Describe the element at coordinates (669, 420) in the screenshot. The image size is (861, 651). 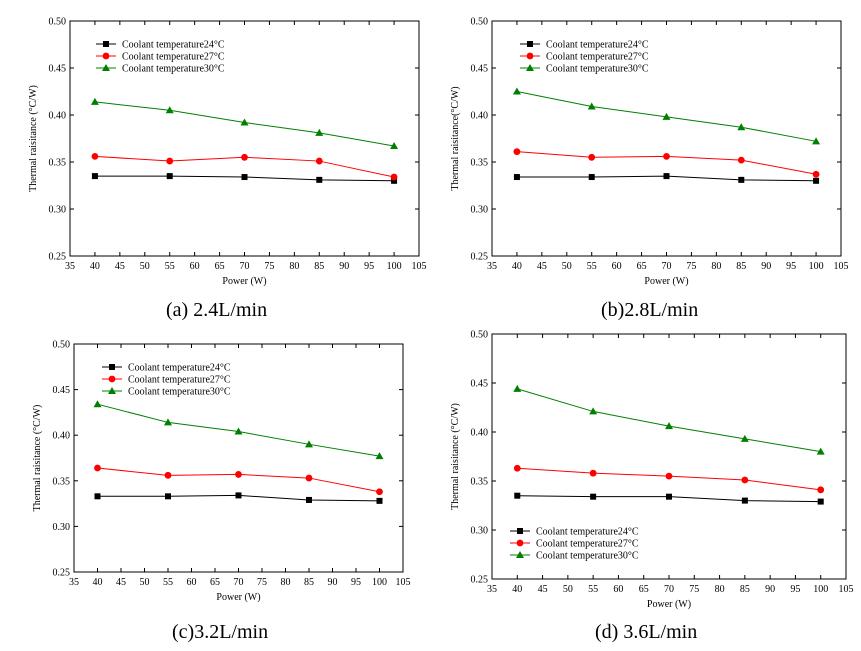
I see `series-line` at that location.